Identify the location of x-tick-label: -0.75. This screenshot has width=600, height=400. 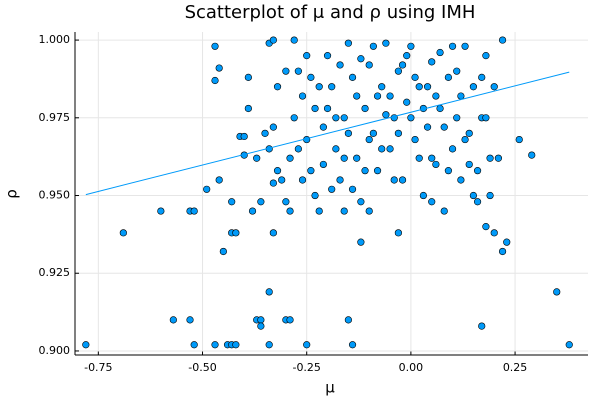
(98, 367).